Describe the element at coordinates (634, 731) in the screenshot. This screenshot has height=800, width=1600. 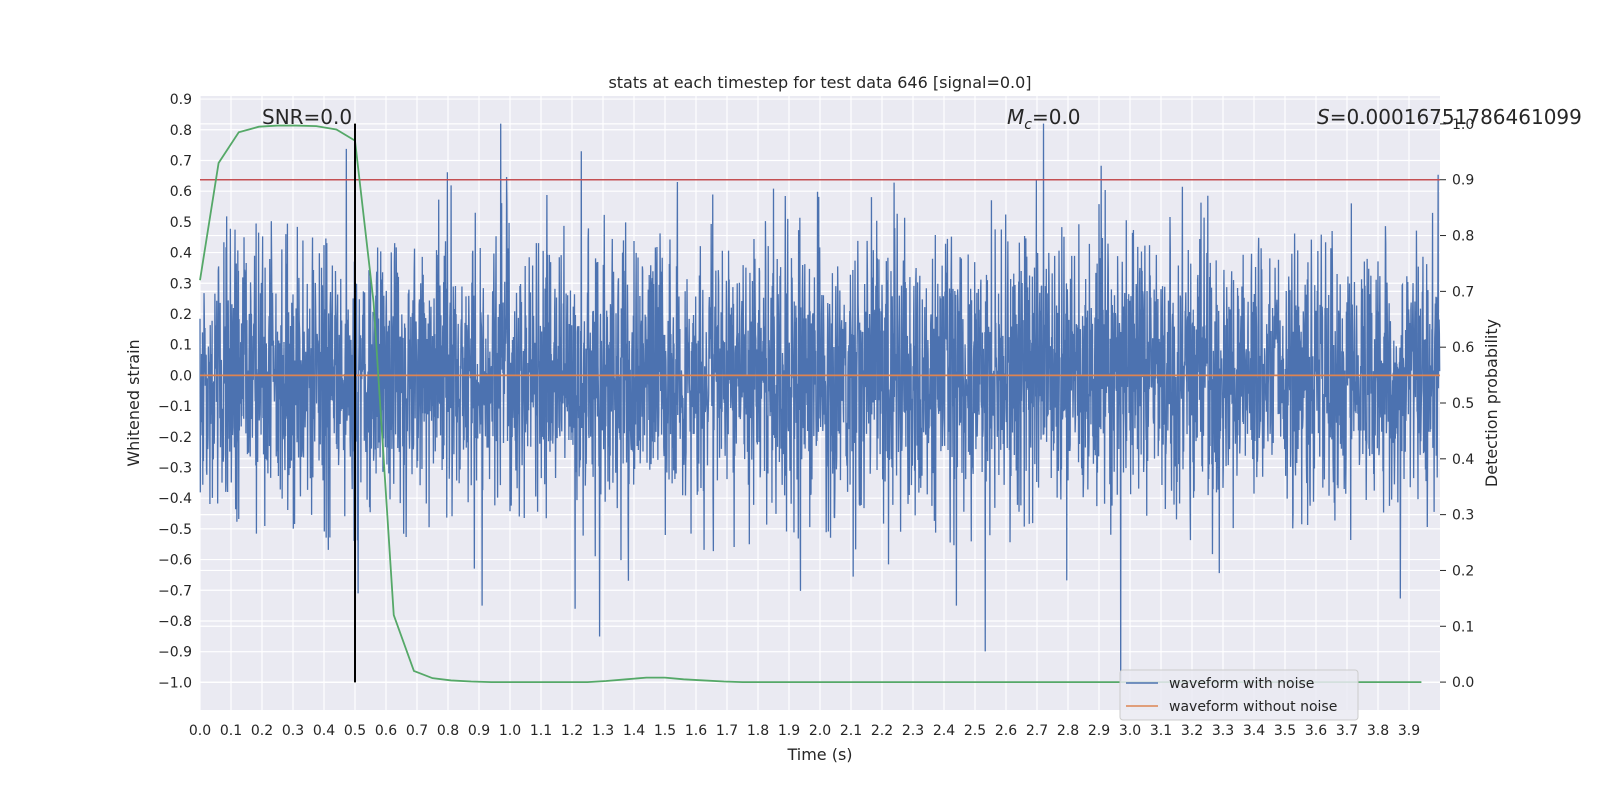
I see `x-tick-label: 1.4` at that location.